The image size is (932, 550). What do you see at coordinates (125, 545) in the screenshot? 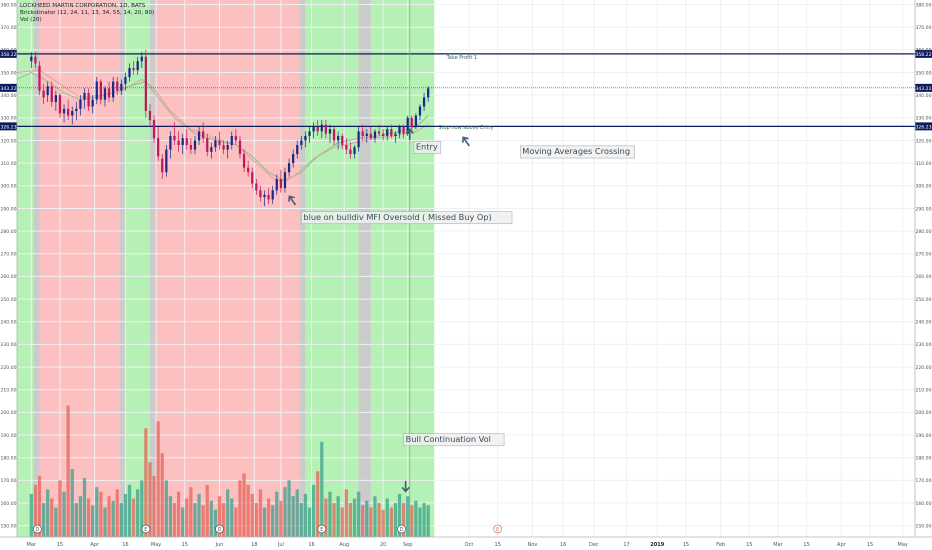
I see `x-tick-label: 16` at bounding box center [125, 545].